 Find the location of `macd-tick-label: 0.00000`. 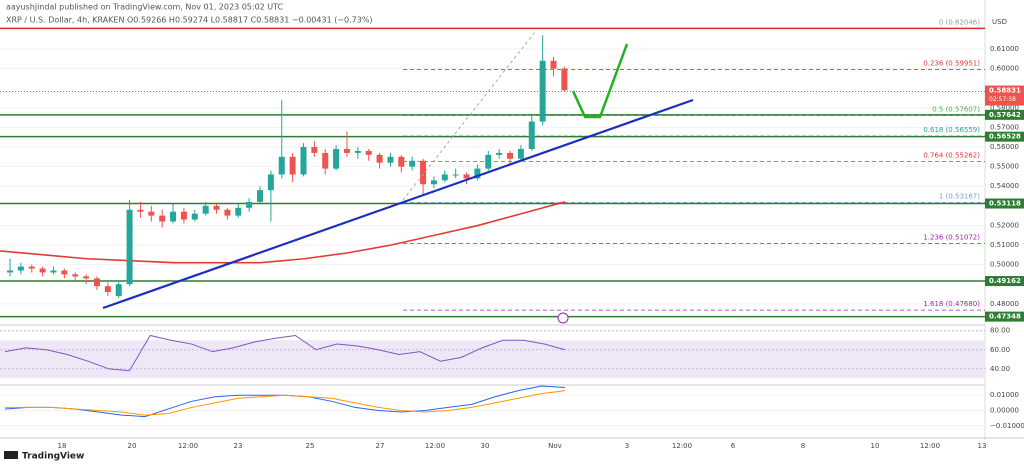

macd-tick-label: 0.00000 is located at coordinates (1004, 410).